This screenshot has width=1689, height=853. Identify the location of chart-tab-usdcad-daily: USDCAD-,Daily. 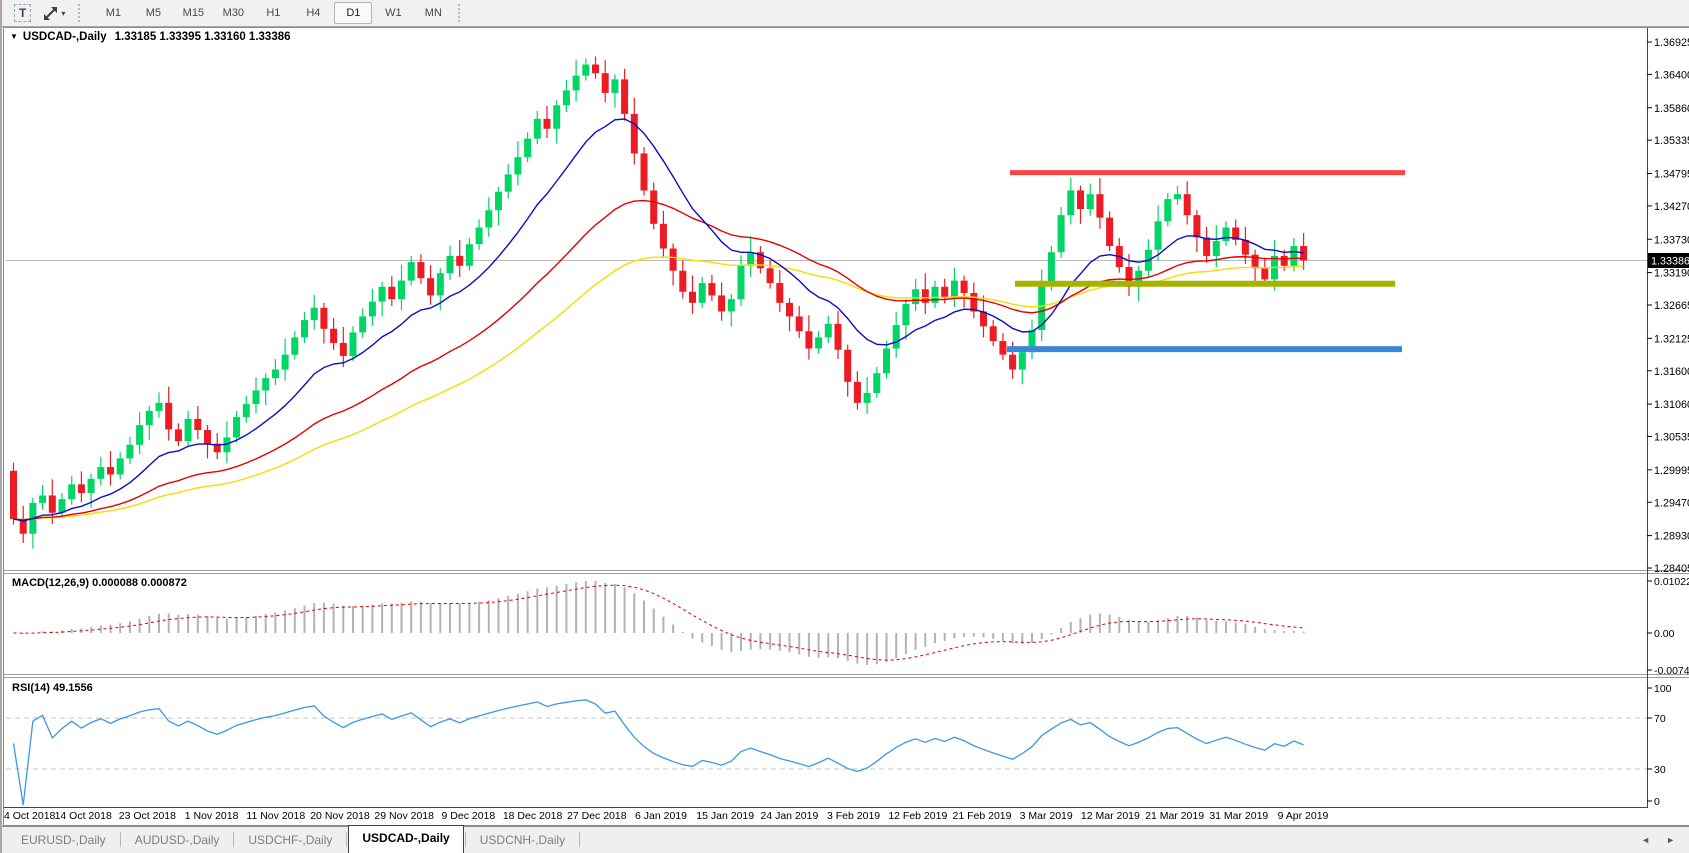
(406, 839).